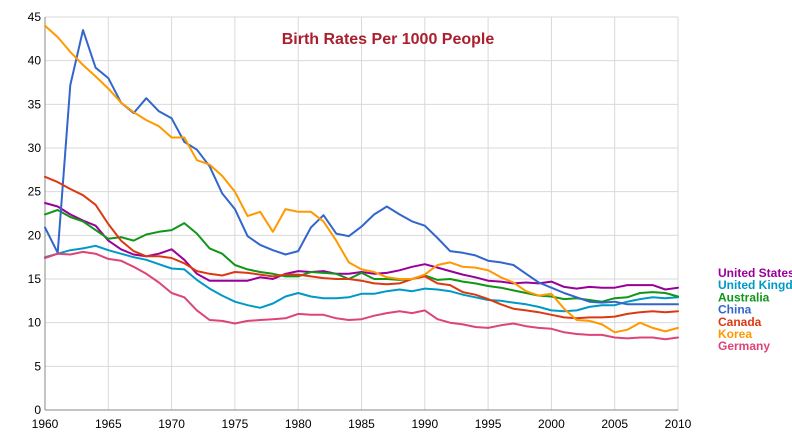 The width and height of the screenshot is (792, 434). What do you see at coordinates (35, 104) in the screenshot?
I see `y-tick-label: 35` at bounding box center [35, 104].